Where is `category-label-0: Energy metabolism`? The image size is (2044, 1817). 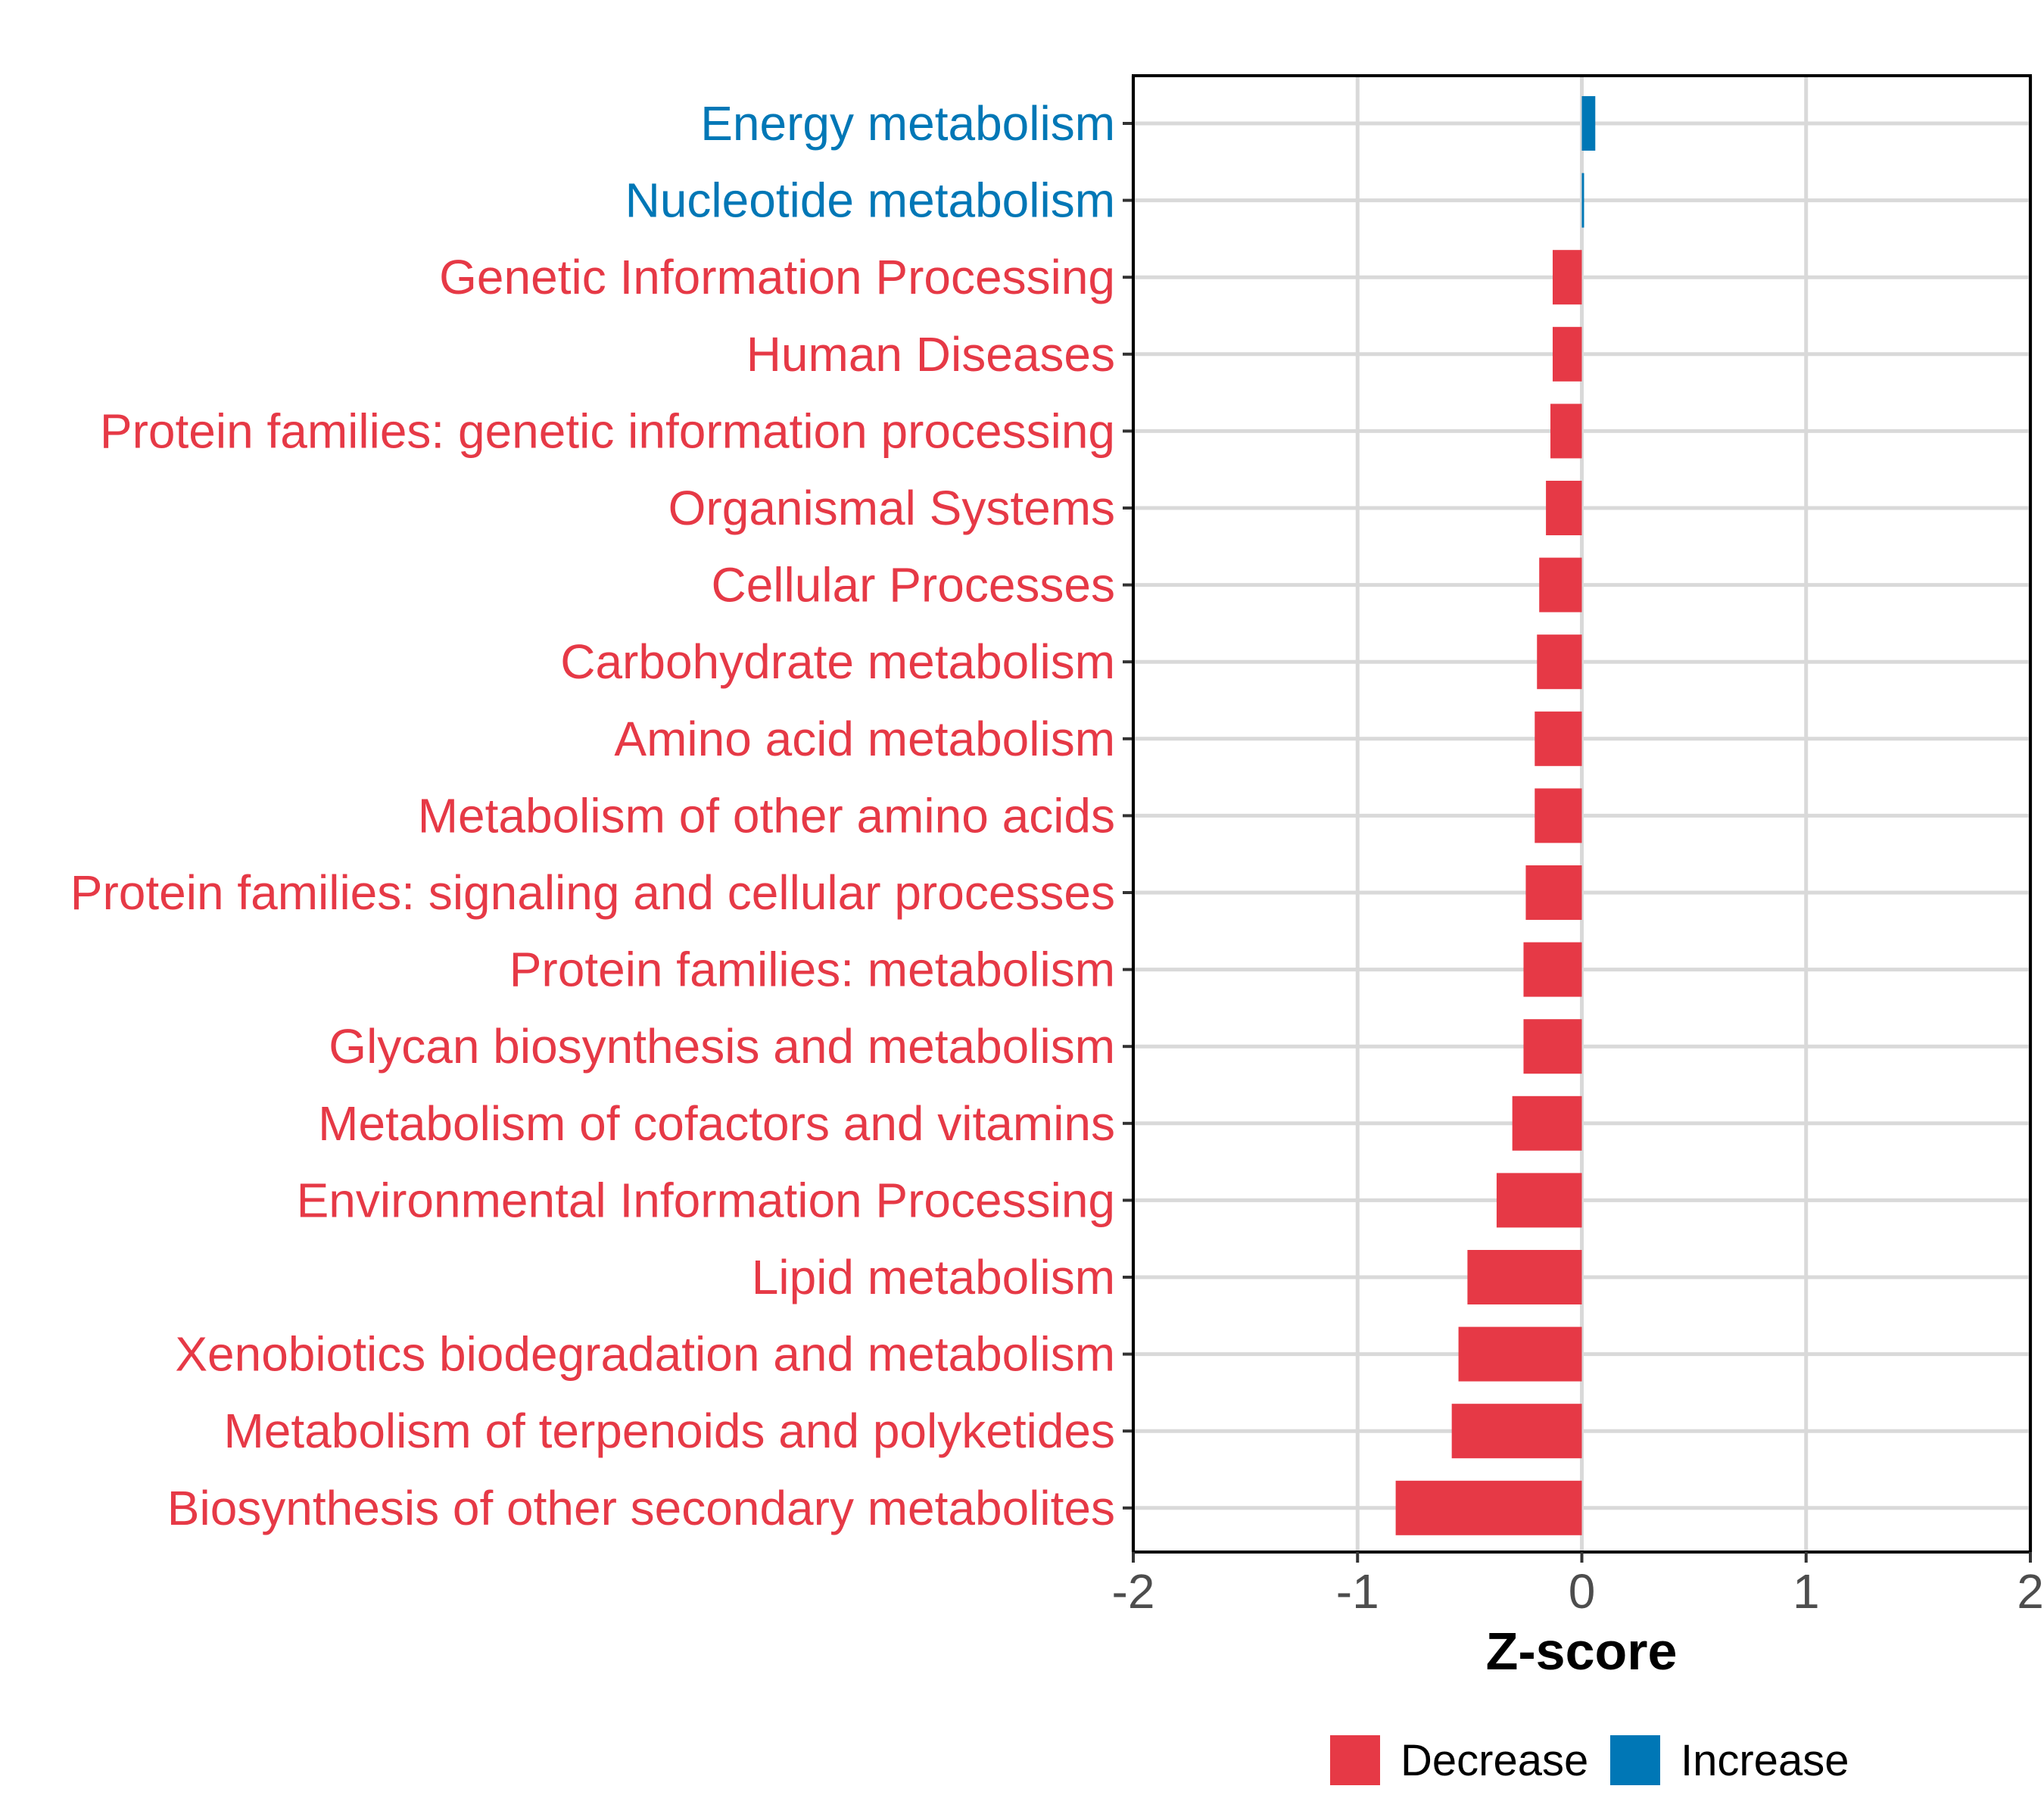
category-label-0: Energy metabolism is located at coordinates (907, 123).